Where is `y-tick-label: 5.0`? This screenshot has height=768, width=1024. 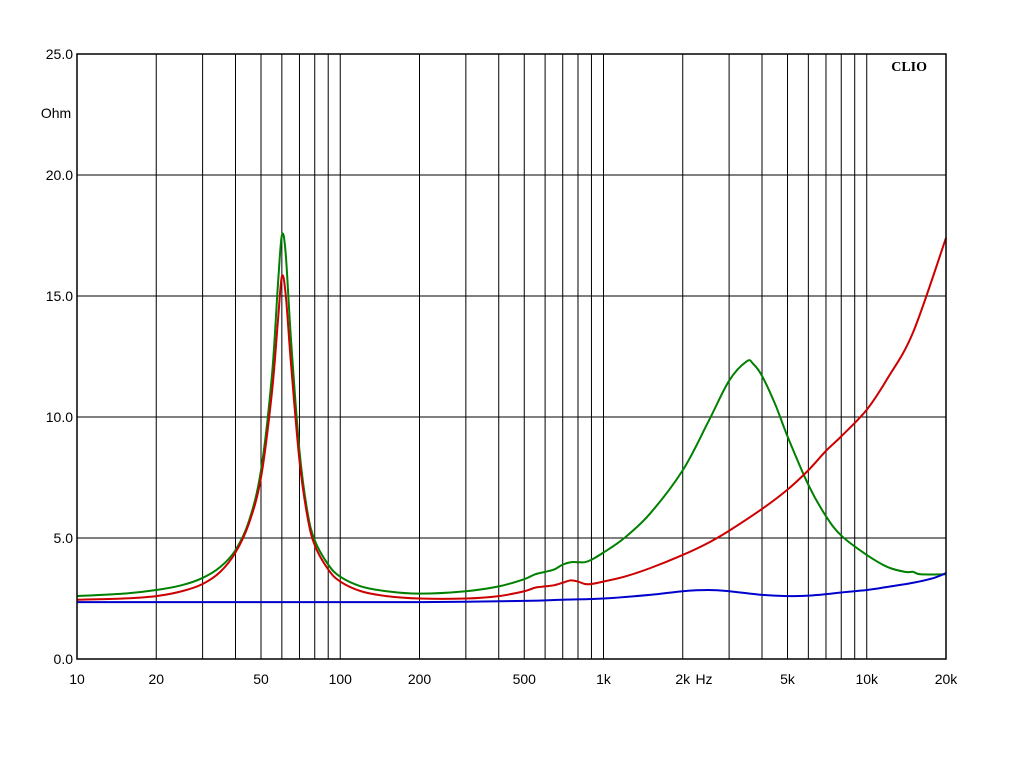
y-tick-label: 5.0 is located at coordinates (64, 538).